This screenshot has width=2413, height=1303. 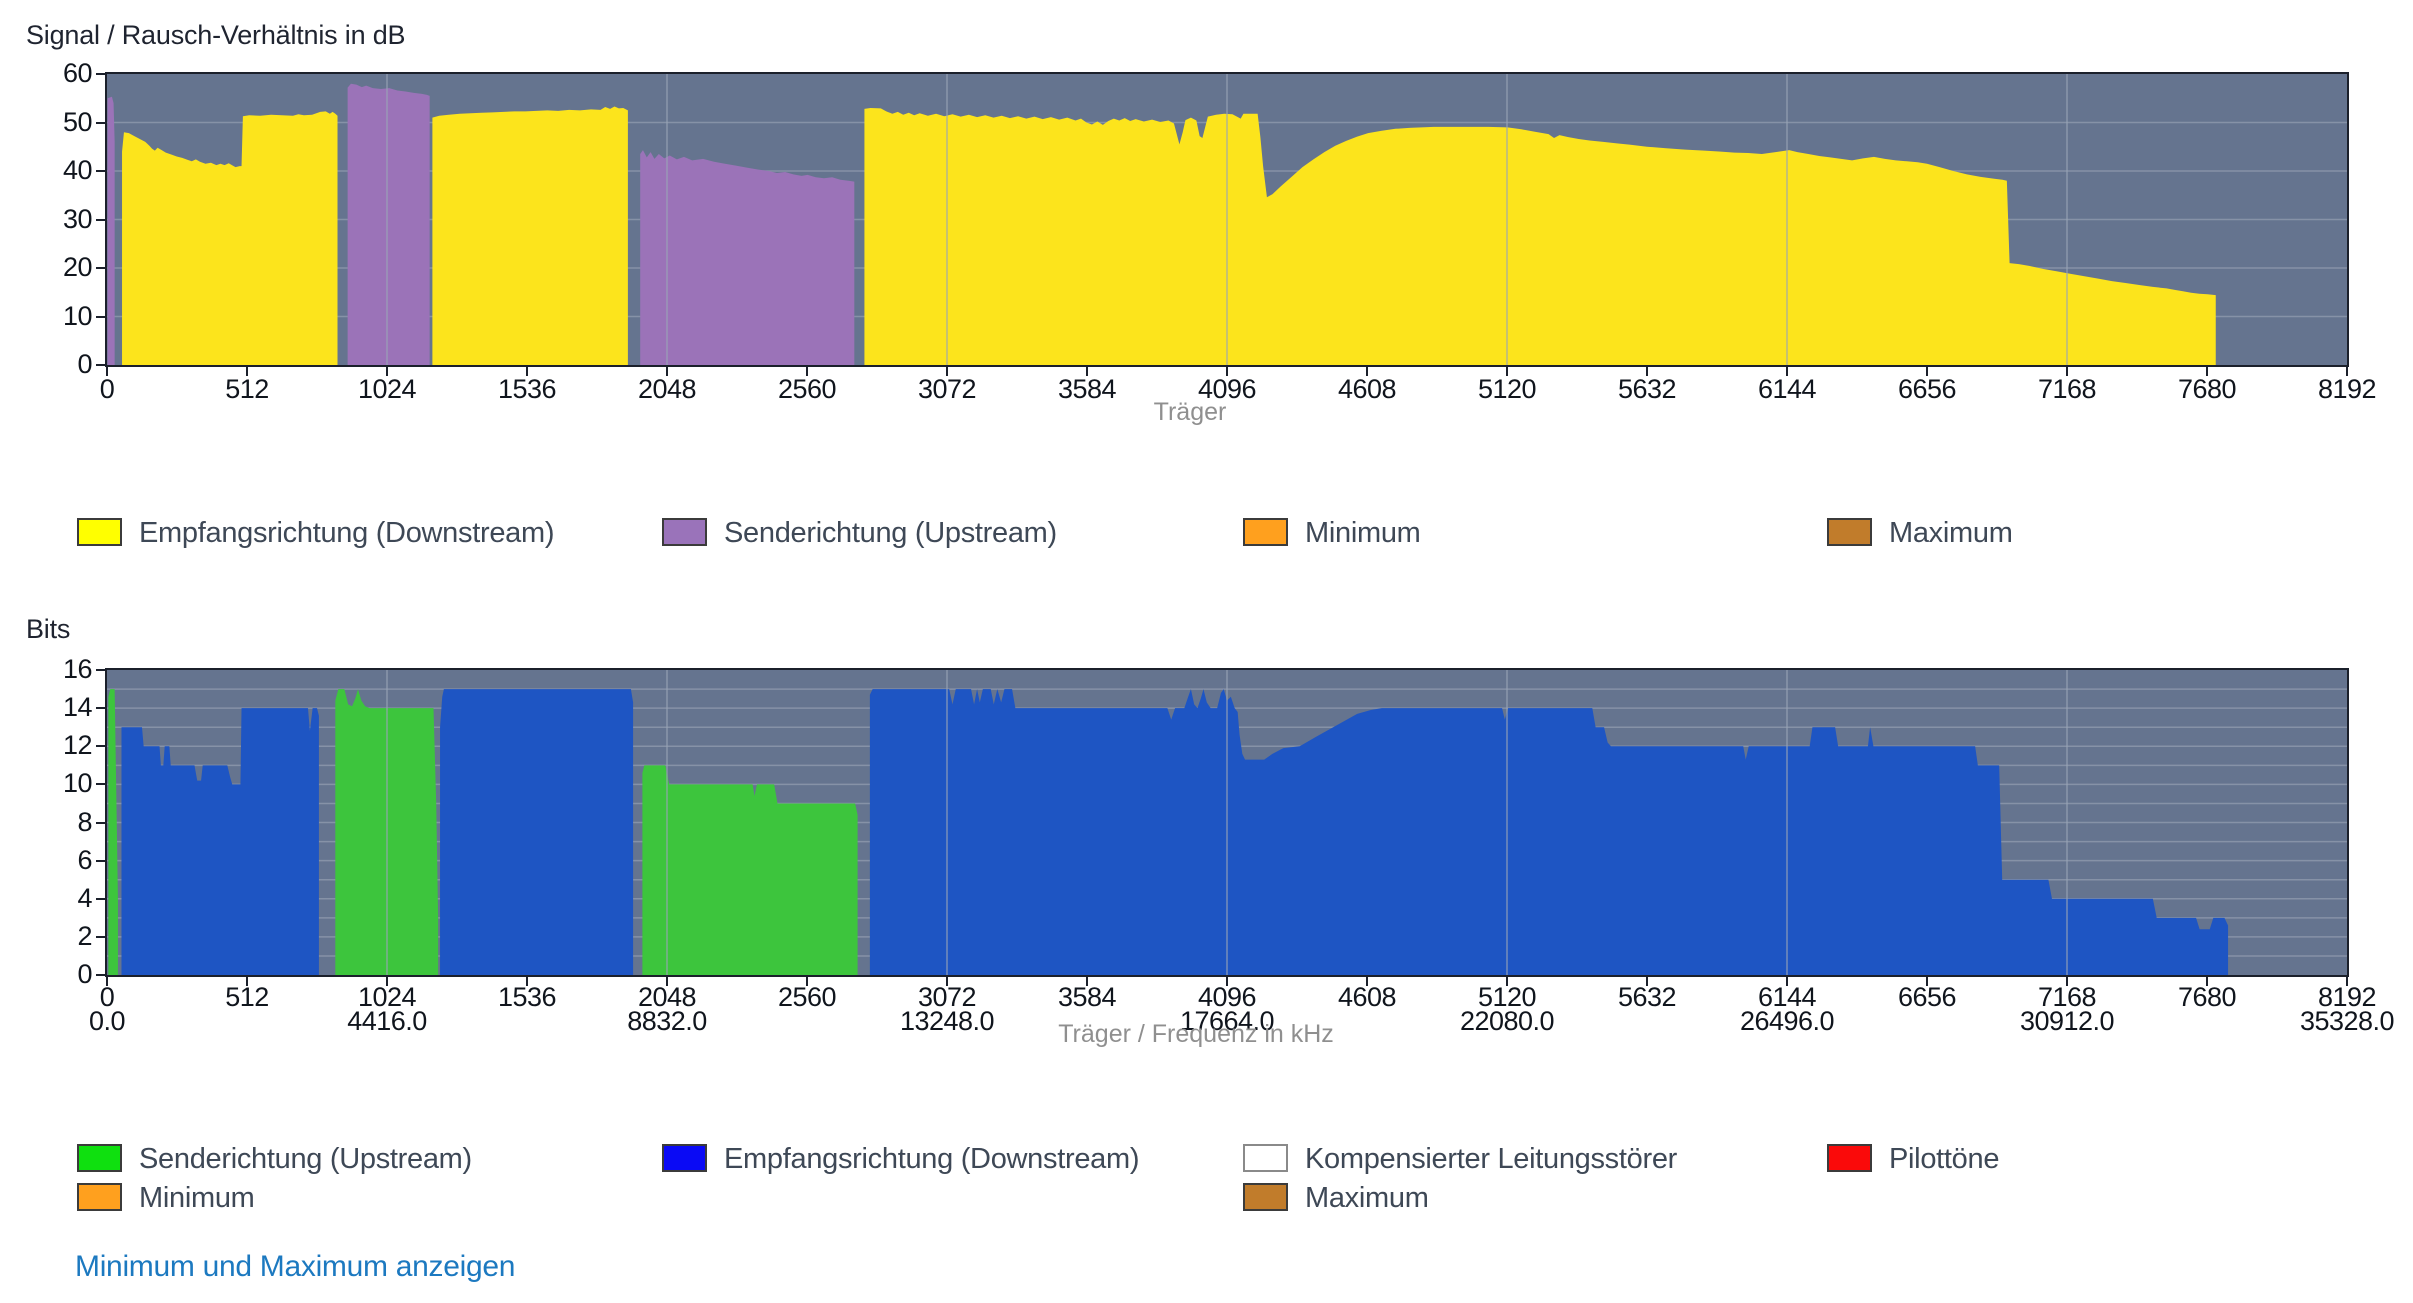 I want to click on legend-label: Maximum, so click(x=1367, y=1198).